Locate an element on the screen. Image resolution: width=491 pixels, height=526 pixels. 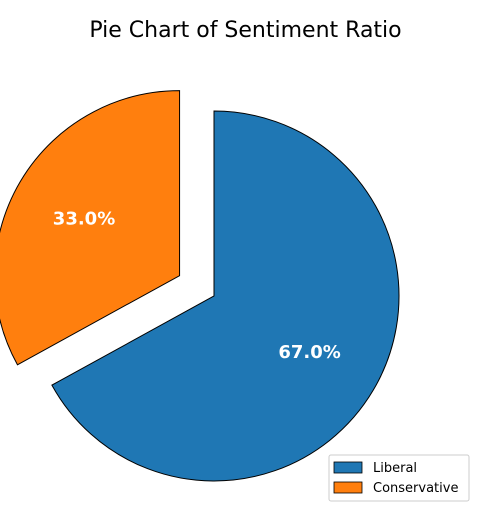
legend-label-liberal: Liberal is located at coordinates (395, 468).